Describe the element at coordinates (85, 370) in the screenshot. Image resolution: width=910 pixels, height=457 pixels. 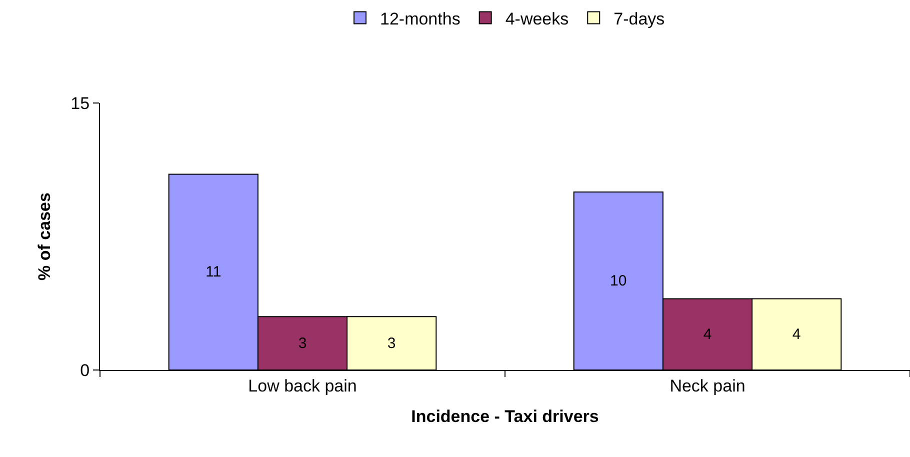
I see `y-tick-label: 0` at that location.